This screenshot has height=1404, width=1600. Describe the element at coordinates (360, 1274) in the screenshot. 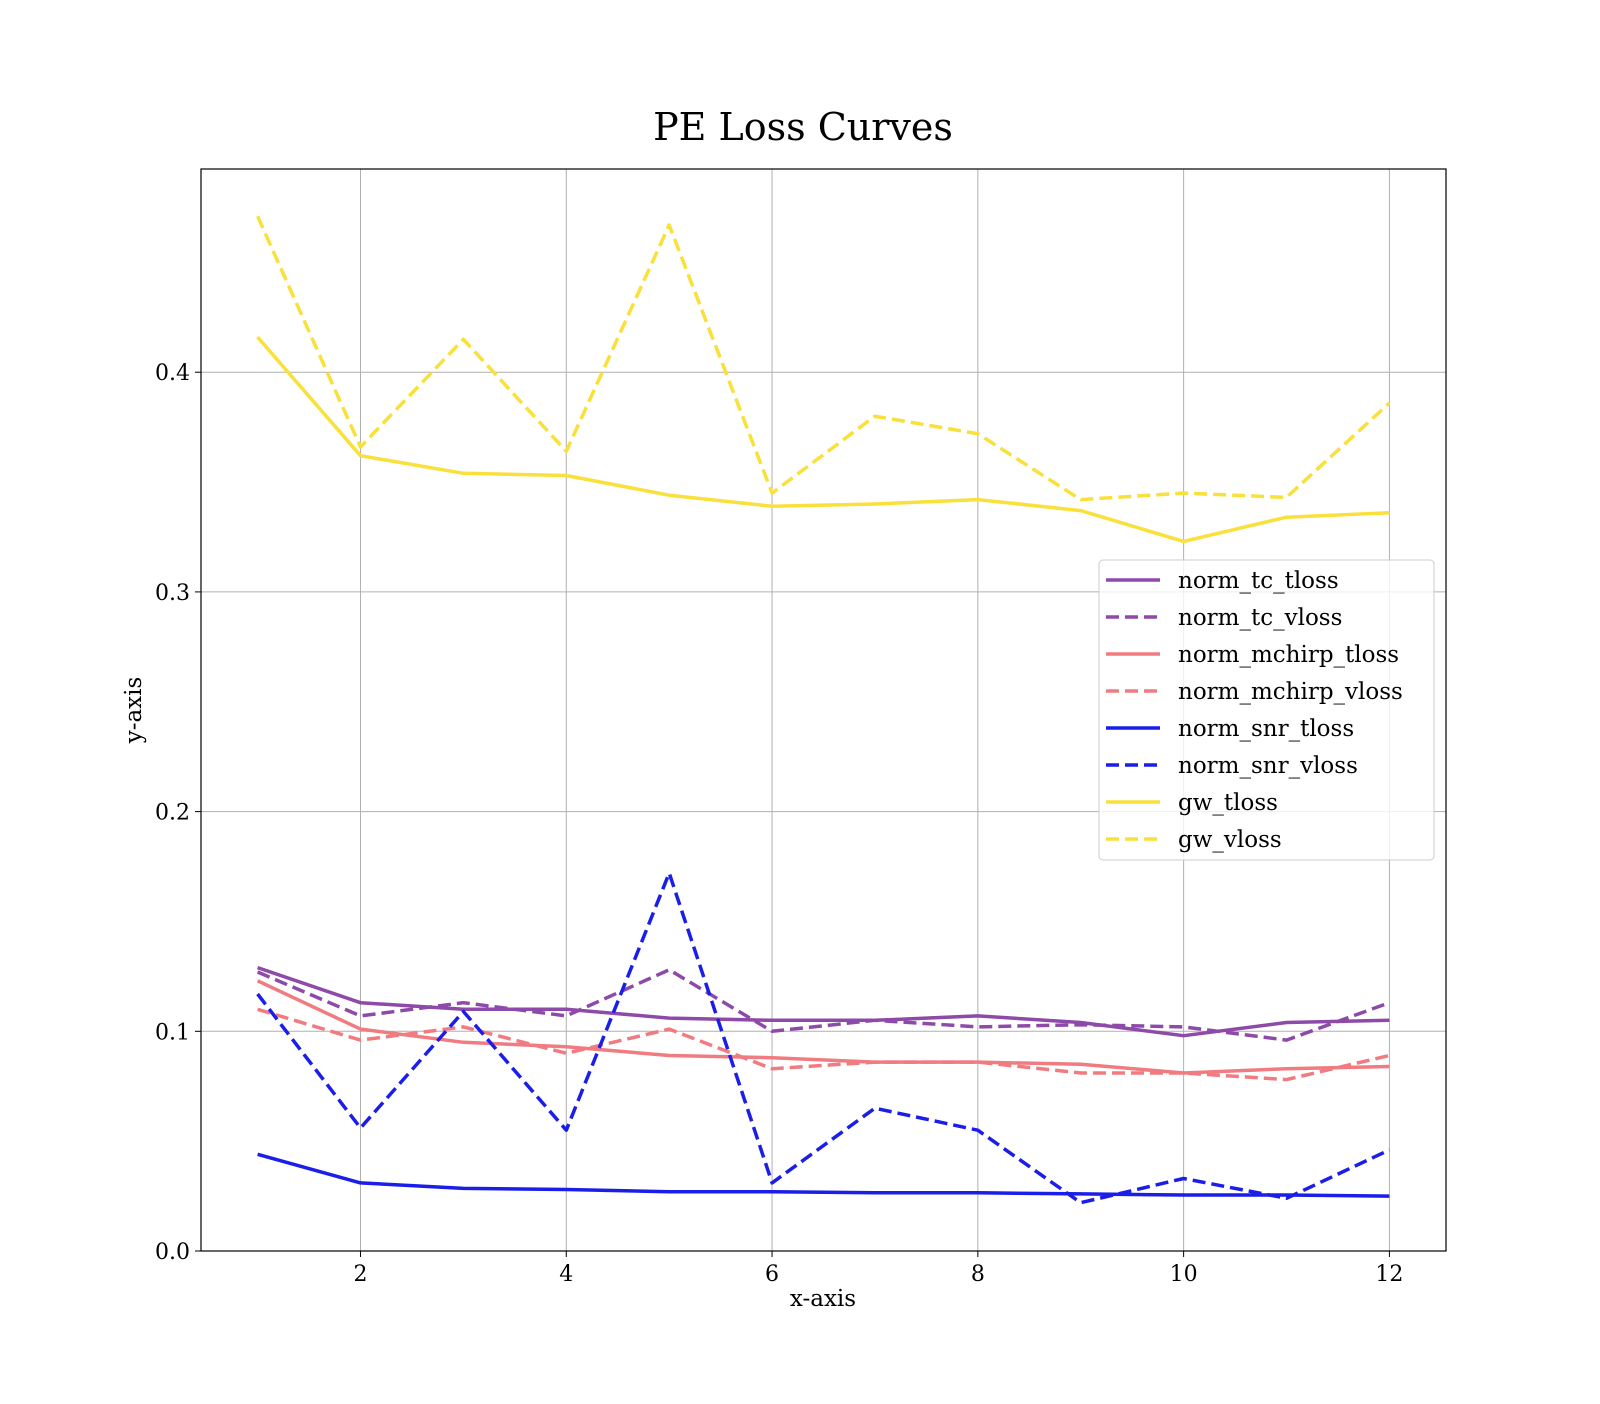

I see `x-tick-label: 2` at that location.